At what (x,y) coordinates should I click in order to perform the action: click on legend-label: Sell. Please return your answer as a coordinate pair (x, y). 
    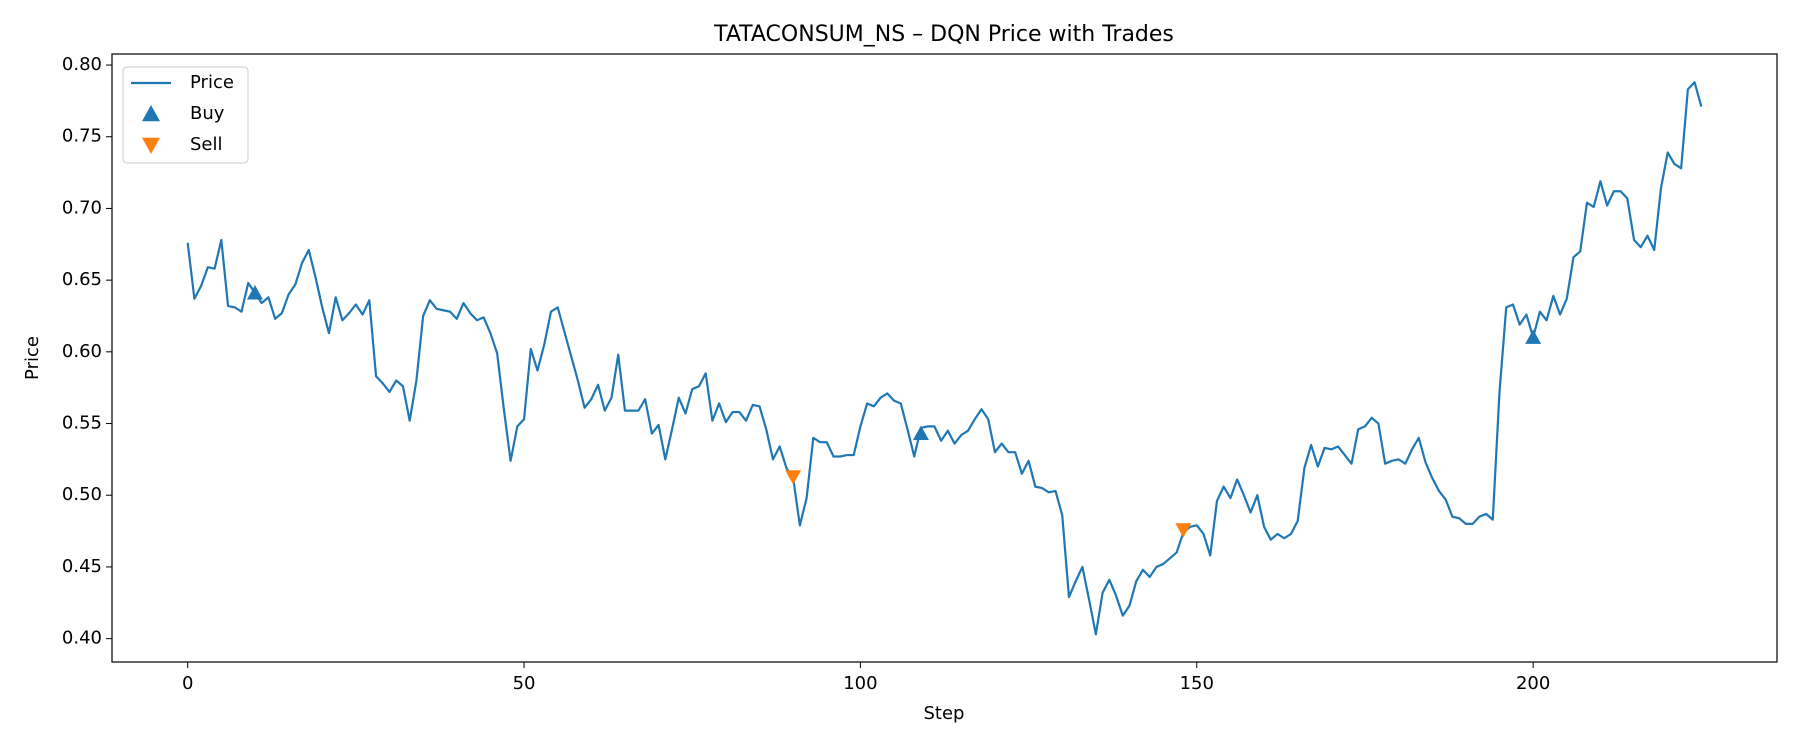
    Looking at the image, I should click on (206, 144).